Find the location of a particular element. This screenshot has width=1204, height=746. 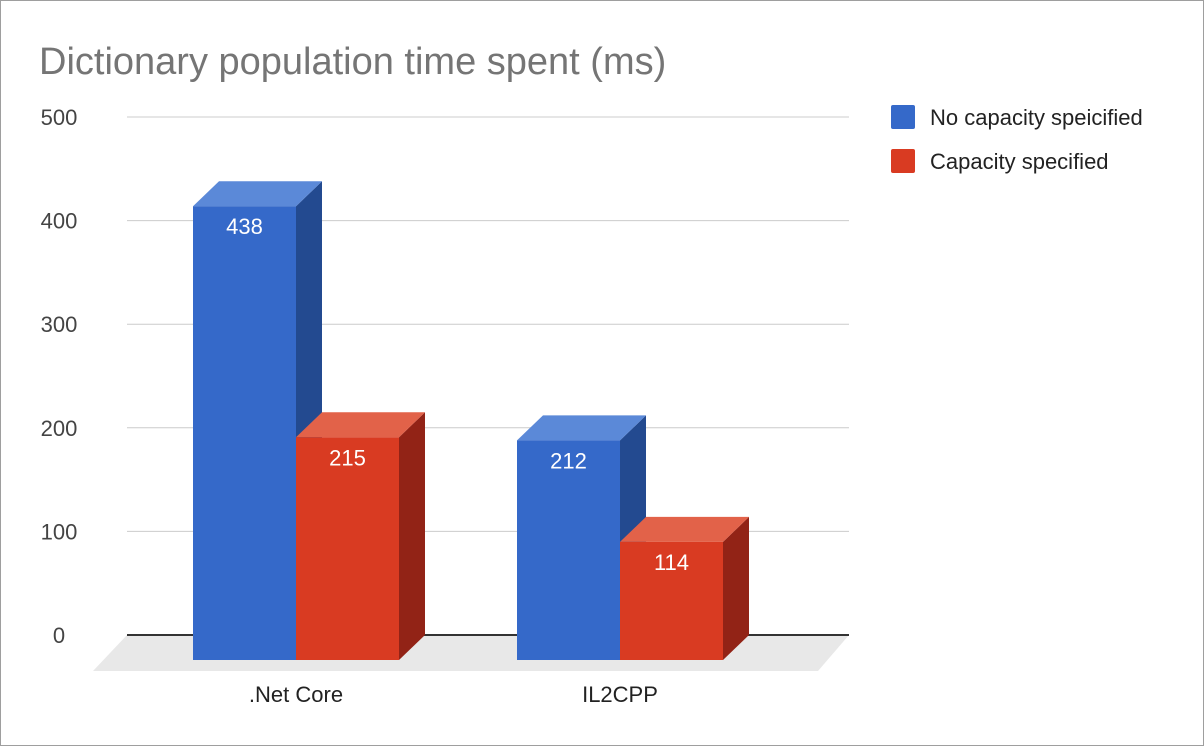

legend-item: No capacity speicified is located at coordinates (1017, 117).